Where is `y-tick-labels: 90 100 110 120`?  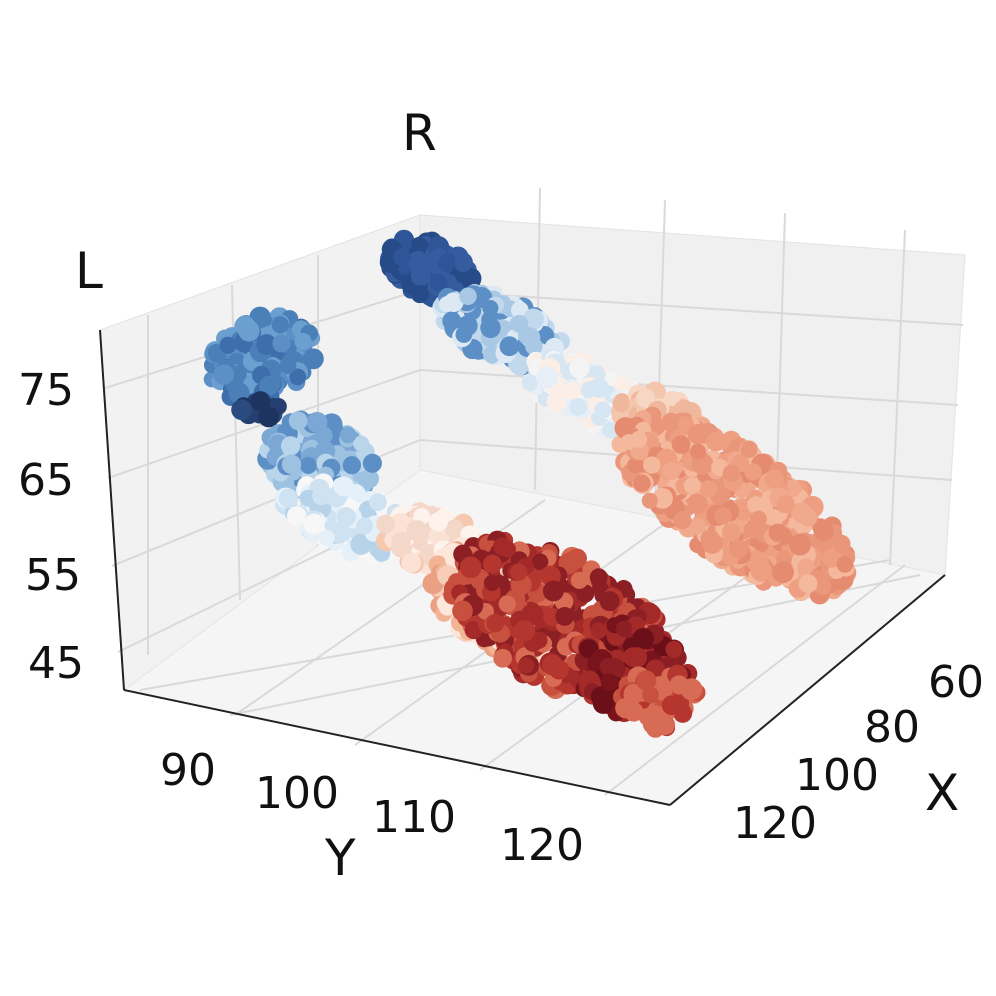 y-tick-labels: 90 100 110 120 is located at coordinates (372, 808).